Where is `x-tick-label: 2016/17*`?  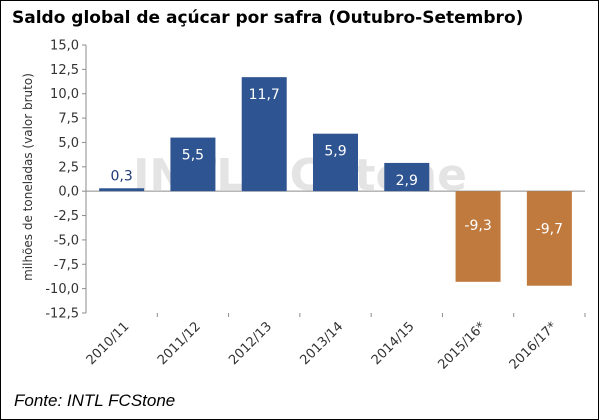
x-tick-label: 2016/17* is located at coordinates (534, 346).